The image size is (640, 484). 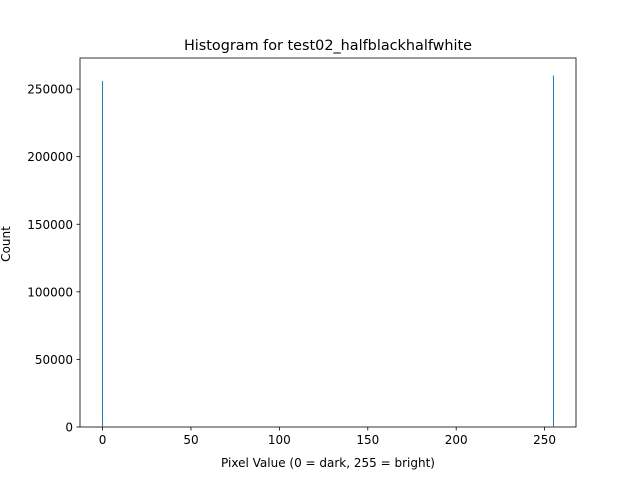 What do you see at coordinates (279, 440) in the screenshot?
I see `x-tick-label: 100` at bounding box center [279, 440].